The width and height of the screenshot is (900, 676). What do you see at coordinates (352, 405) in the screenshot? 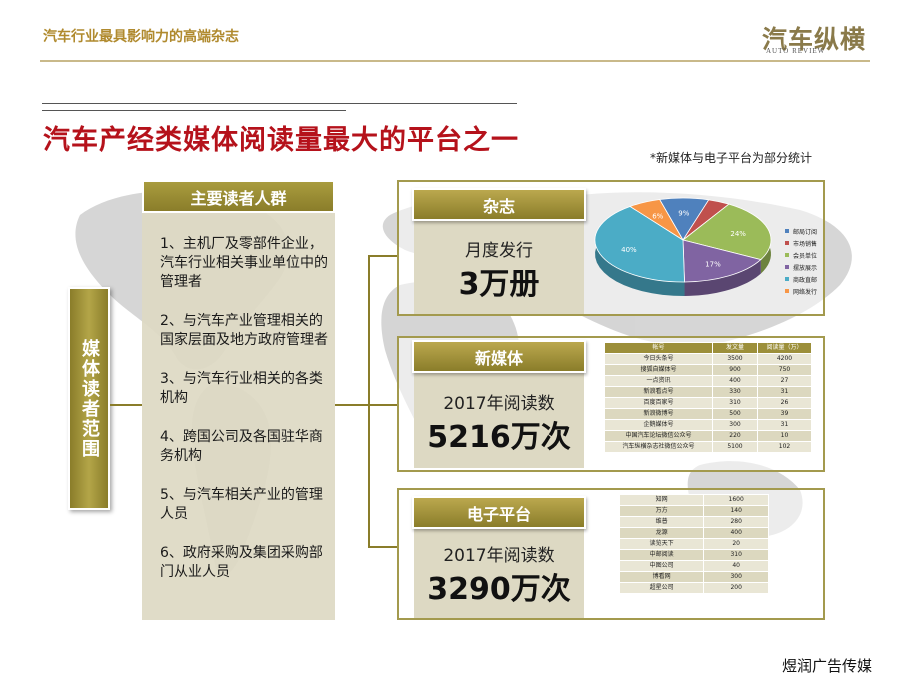
I see `connector-trunk` at bounding box center [352, 405].